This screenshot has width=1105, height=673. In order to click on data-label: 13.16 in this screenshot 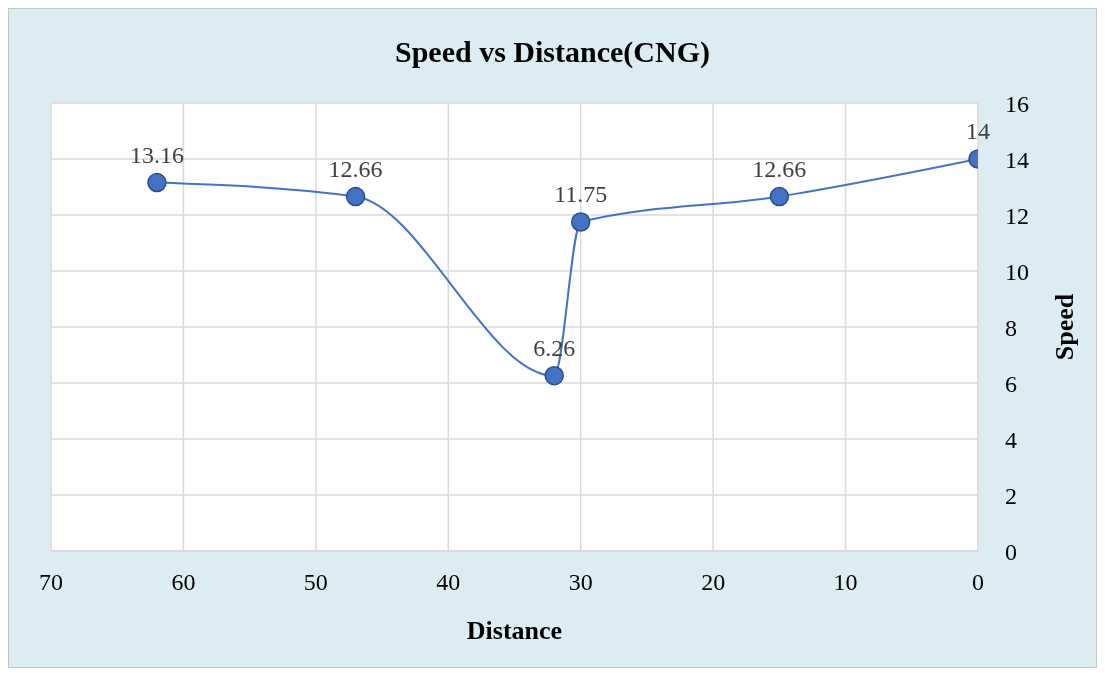, I will do `click(156, 154)`.